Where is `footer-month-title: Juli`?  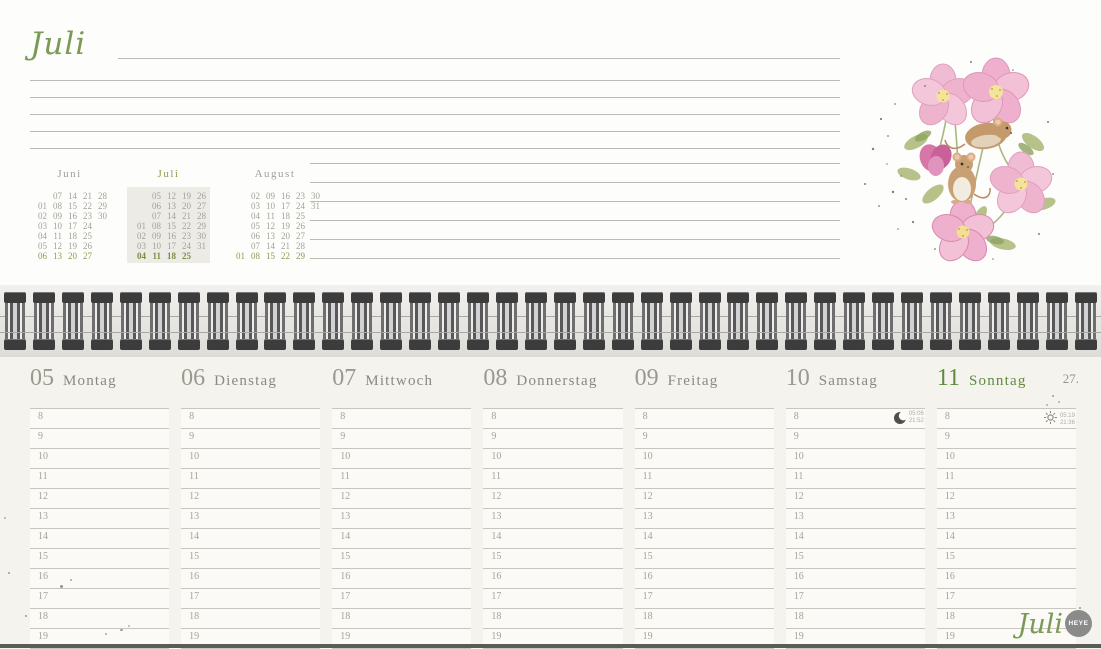
footer-month-title: Juli is located at coordinates (1040, 624).